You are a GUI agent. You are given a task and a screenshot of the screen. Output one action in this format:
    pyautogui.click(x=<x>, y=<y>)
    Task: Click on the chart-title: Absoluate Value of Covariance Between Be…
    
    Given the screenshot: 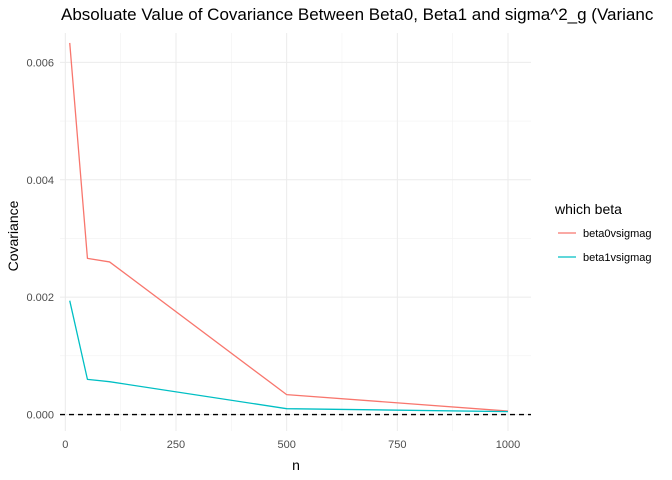 What is the action you would take?
    pyautogui.click(x=357, y=14)
    